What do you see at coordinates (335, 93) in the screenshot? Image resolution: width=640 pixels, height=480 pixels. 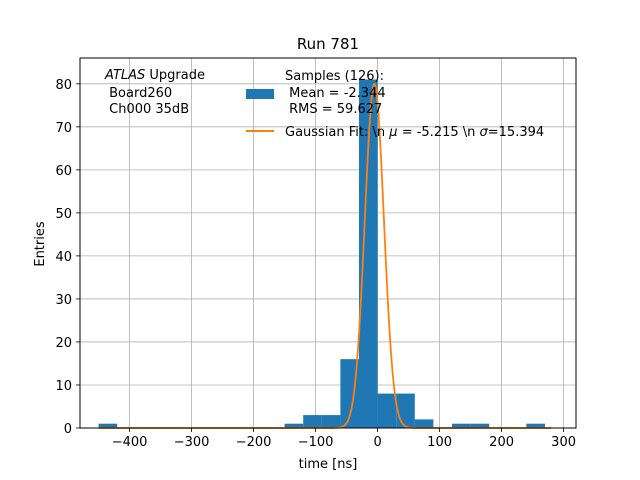 I see `legend-hist-line2: Mean = -2.344` at bounding box center [335, 93].